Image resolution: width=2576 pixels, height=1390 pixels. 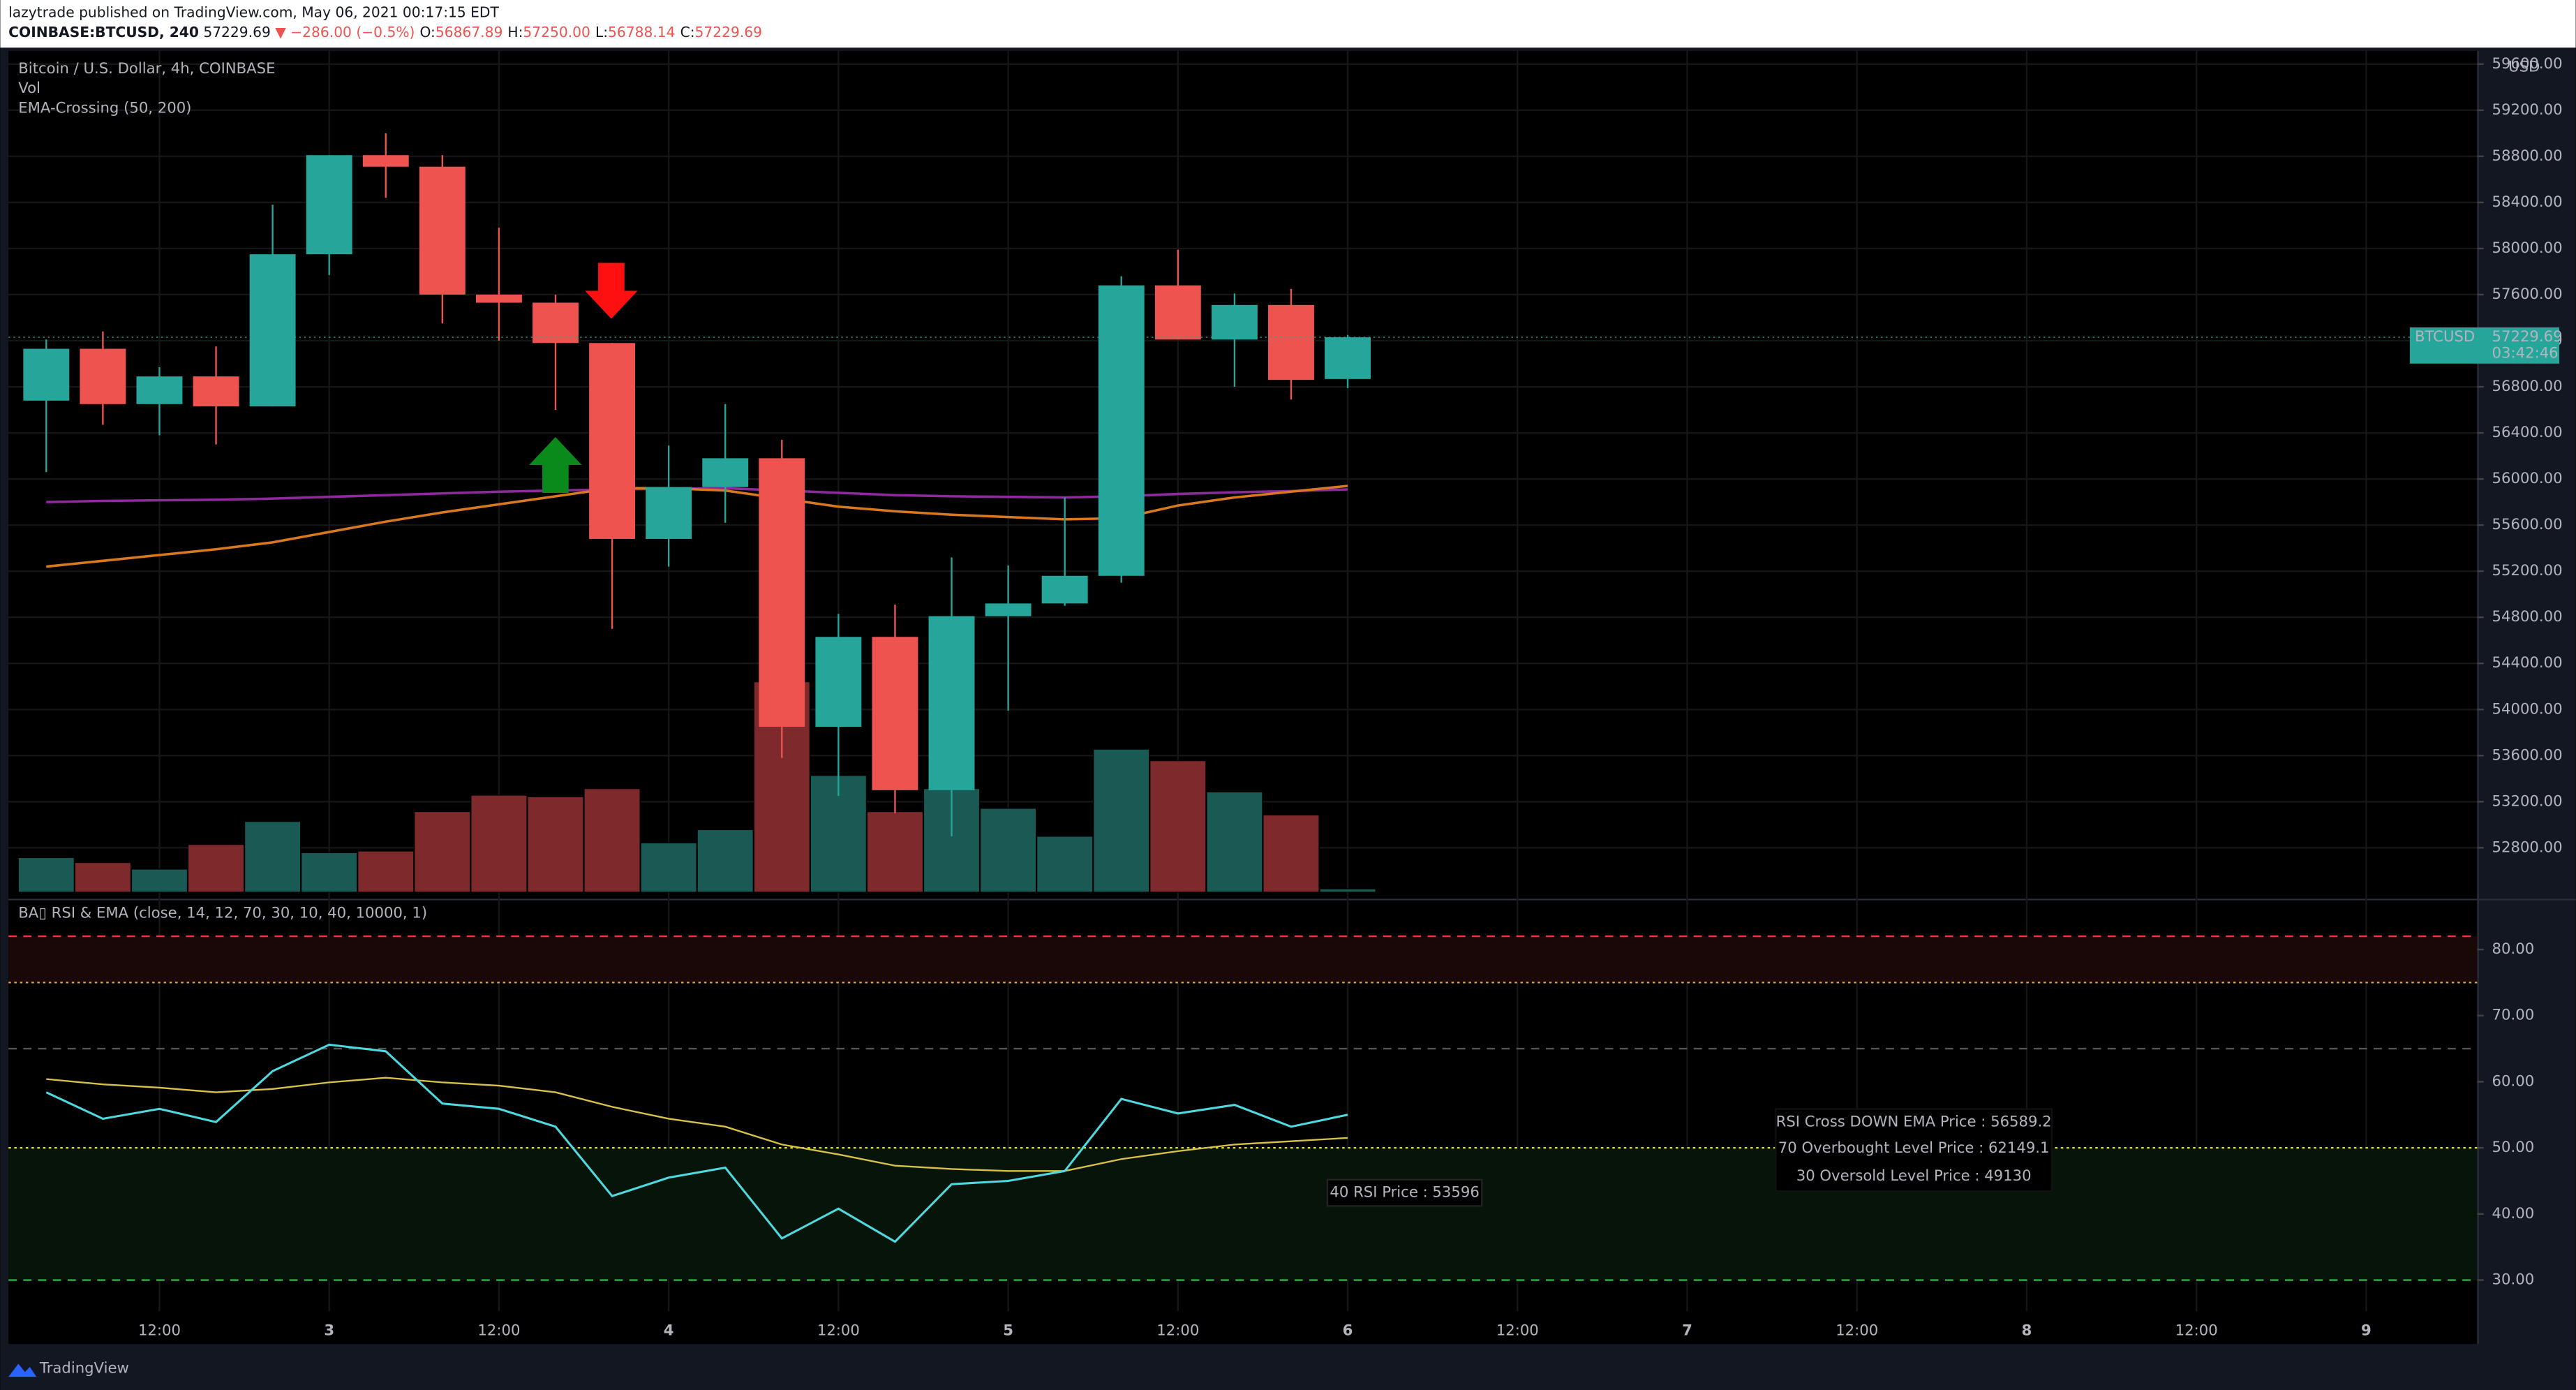 What do you see at coordinates (2366, 1329) in the screenshot?
I see `x-tick-label: 9` at bounding box center [2366, 1329].